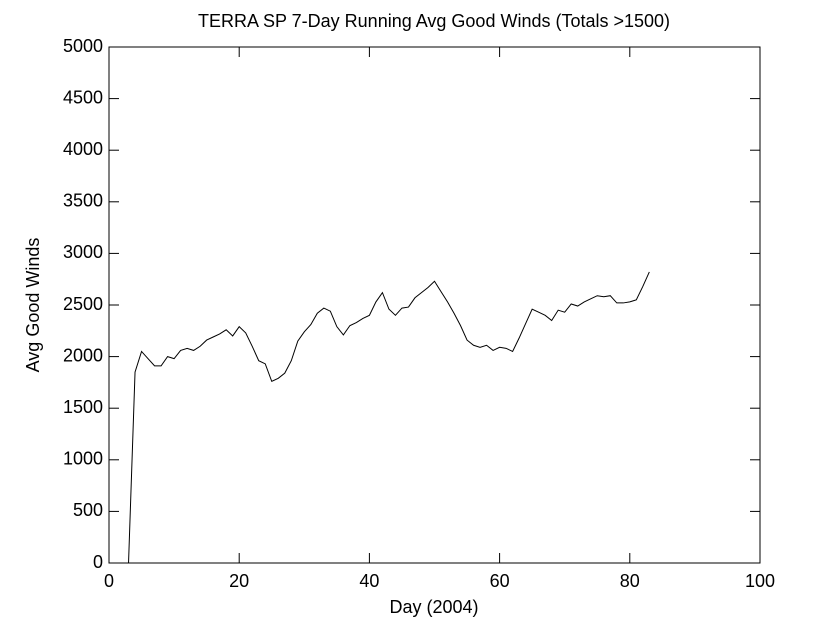 Image resolution: width=840 pixels, height=631 pixels. Describe the element at coordinates (83, 252) in the screenshot. I see `y-tick-label: 3000` at that location.